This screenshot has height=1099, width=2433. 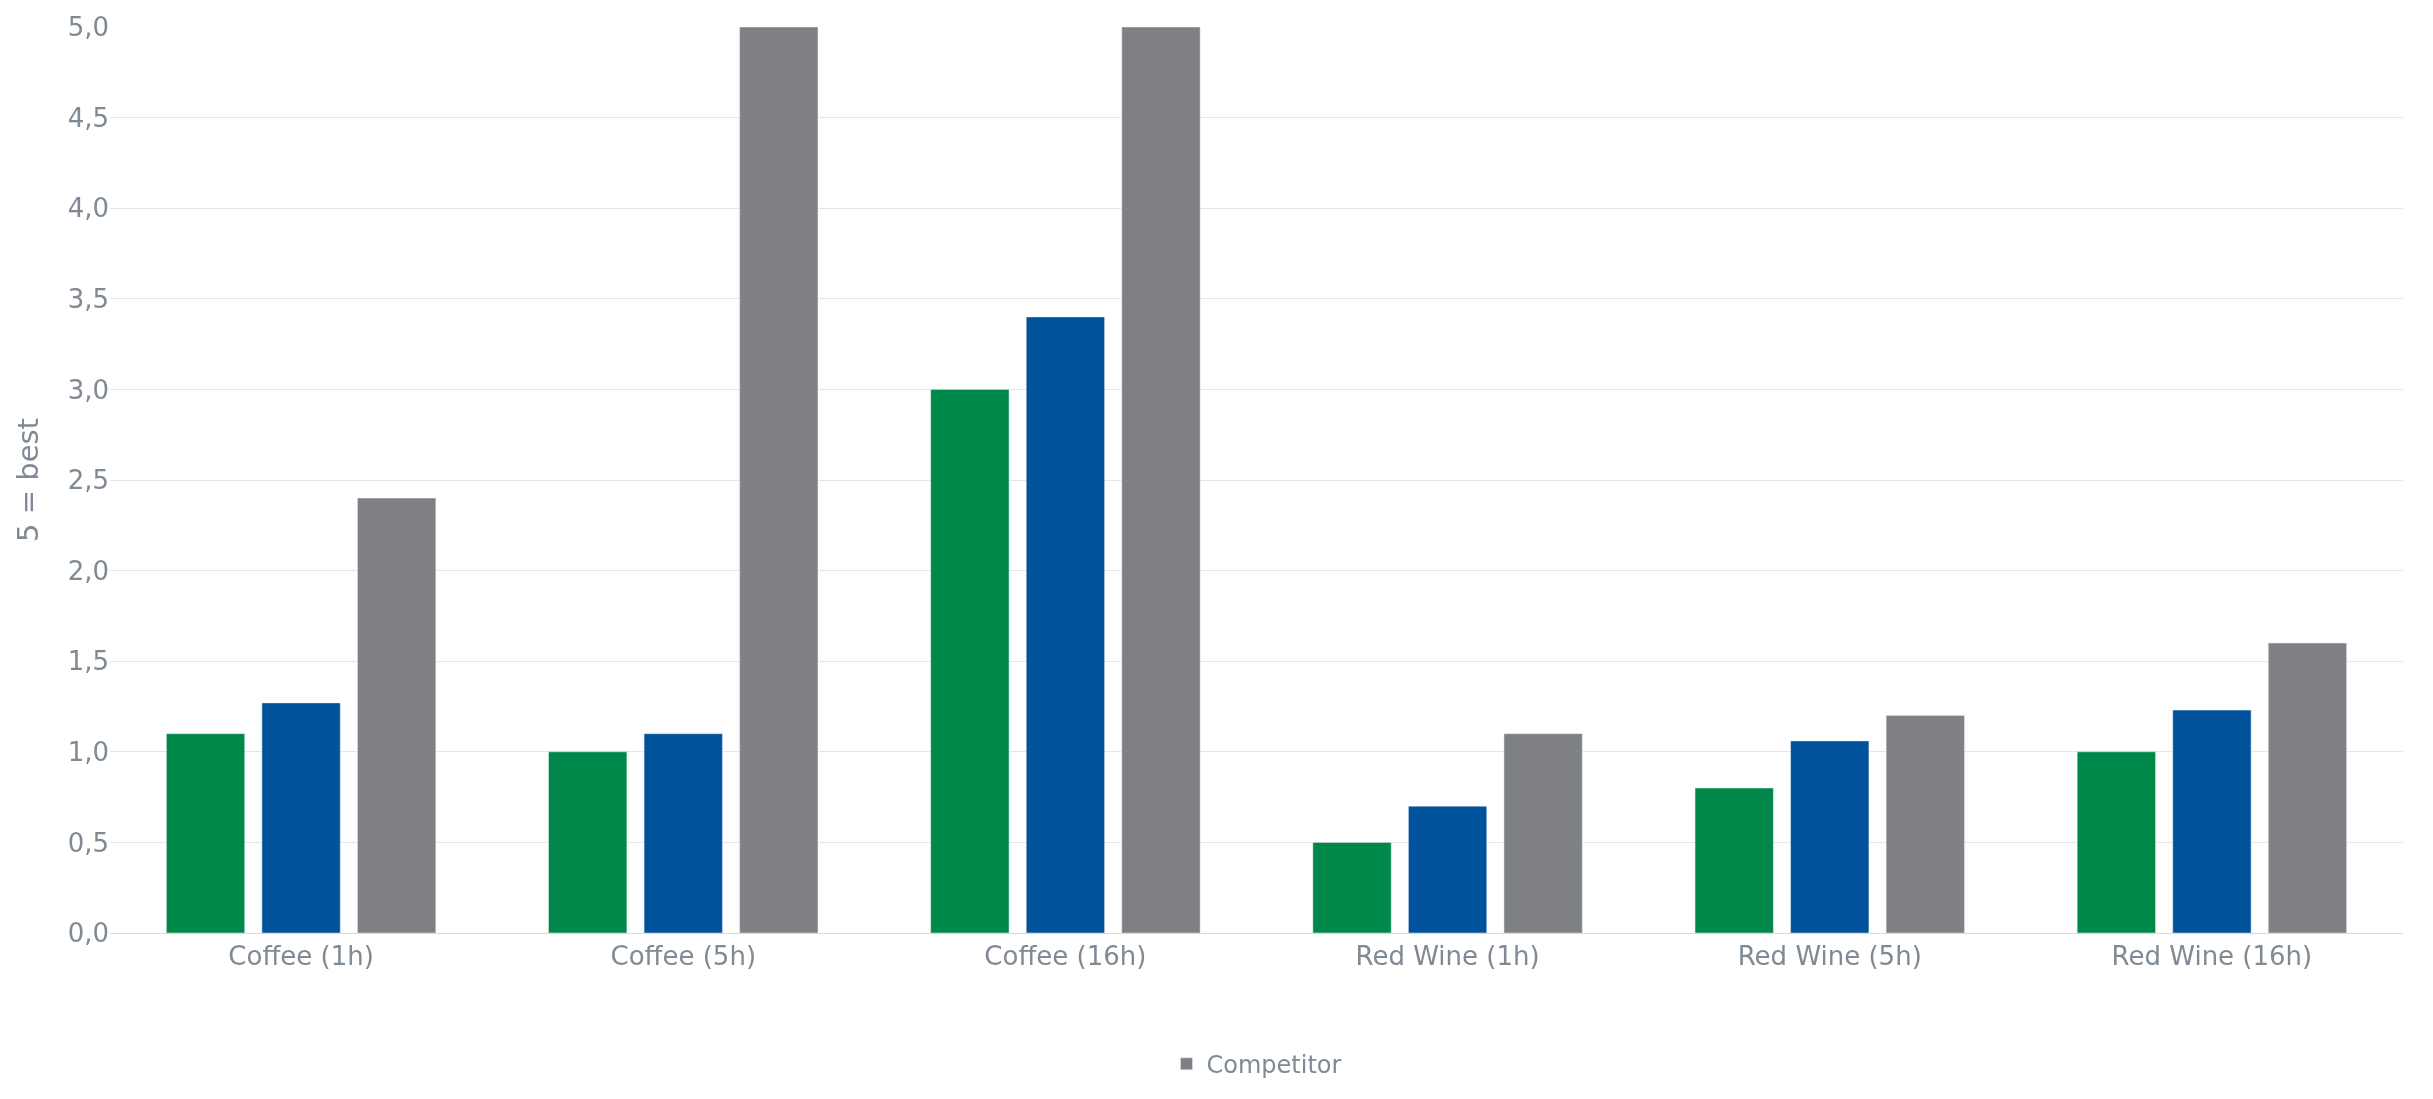 What do you see at coordinates (1065, 956) in the screenshot?
I see `x-tick-label: Coffee (16h)` at bounding box center [1065, 956].